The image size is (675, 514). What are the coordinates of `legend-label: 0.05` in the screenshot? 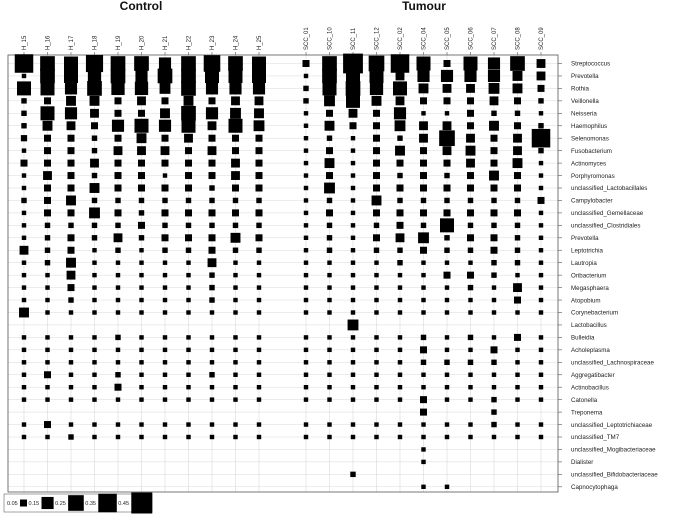 It's located at (12, 504).